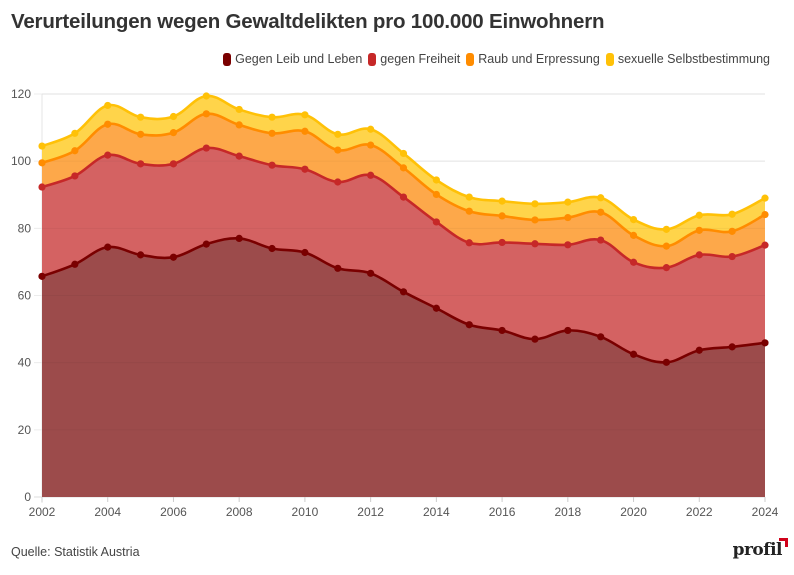 The width and height of the screenshot is (794, 575). Describe the element at coordinates (305, 512) in the screenshot. I see `x-tick-label: 2010` at that location.